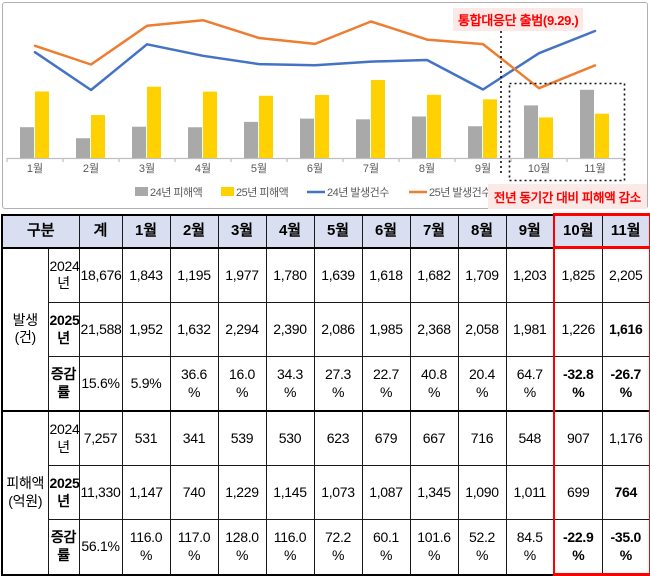 The height and width of the screenshot is (576, 650). I want to click on corner-header: 구분, so click(40, 231).